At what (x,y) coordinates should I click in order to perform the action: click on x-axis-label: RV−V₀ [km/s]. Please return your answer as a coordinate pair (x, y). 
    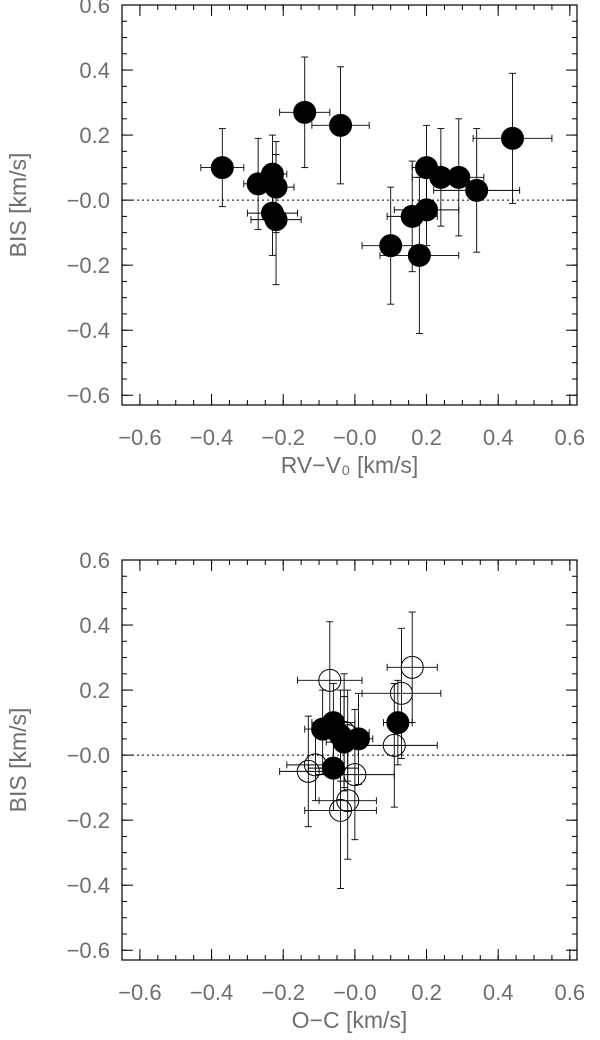
    Looking at the image, I should click on (350, 465).